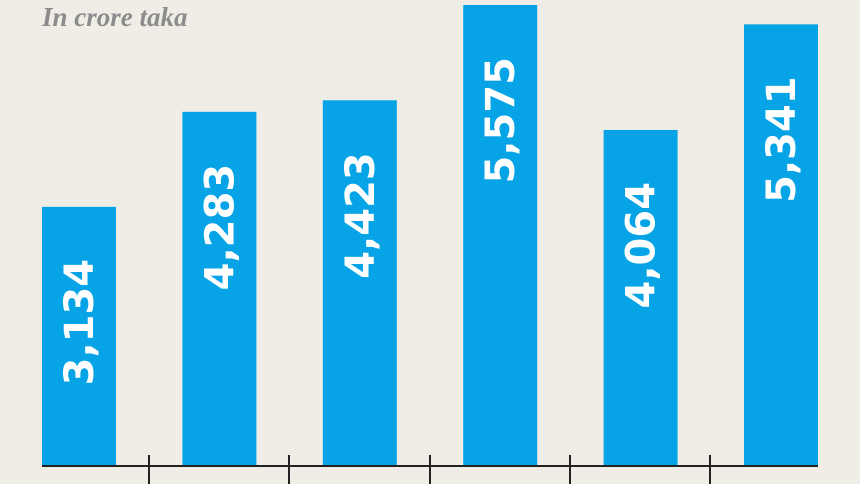 The height and width of the screenshot is (484, 860). Describe the element at coordinates (80, 322) in the screenshot. I see `value-label: 3,134` at that location.